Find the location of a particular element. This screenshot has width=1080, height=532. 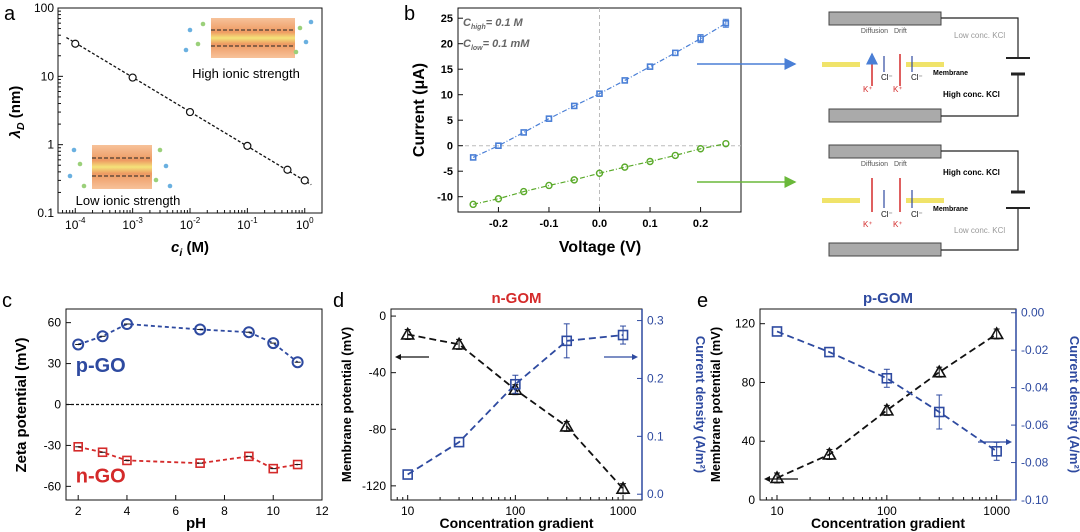

y2-tick-label: -0.08 is located at coordinates (1035, 463).